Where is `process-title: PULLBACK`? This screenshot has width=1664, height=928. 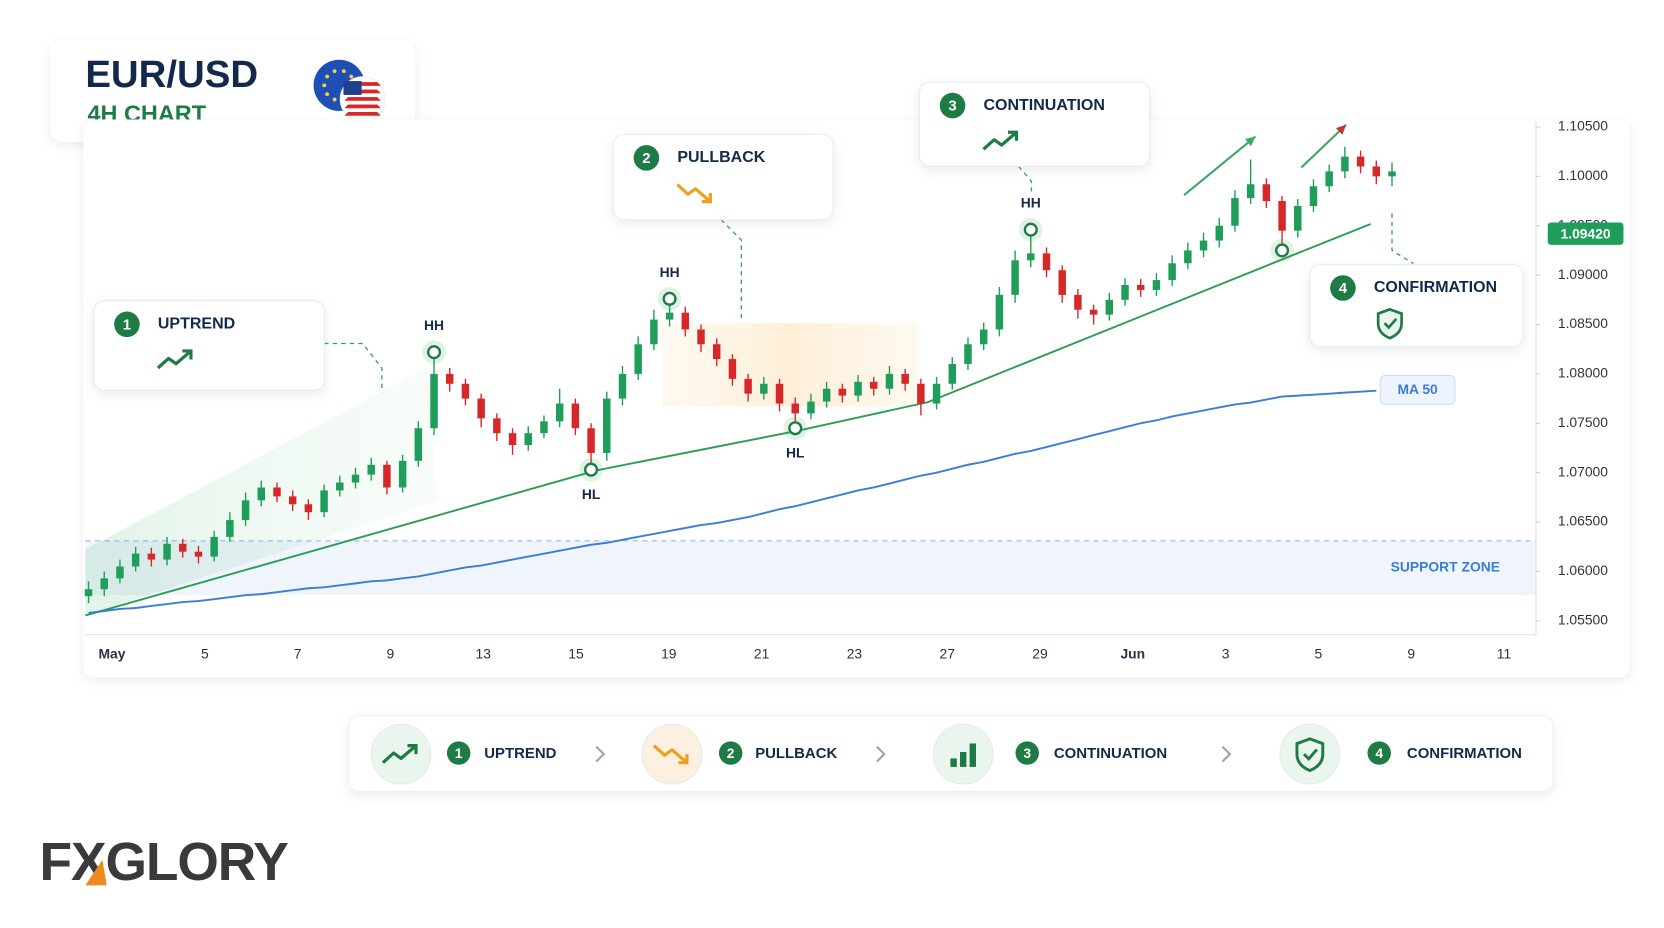
process-title: PULLBACK is located at coordinates (796, 753).